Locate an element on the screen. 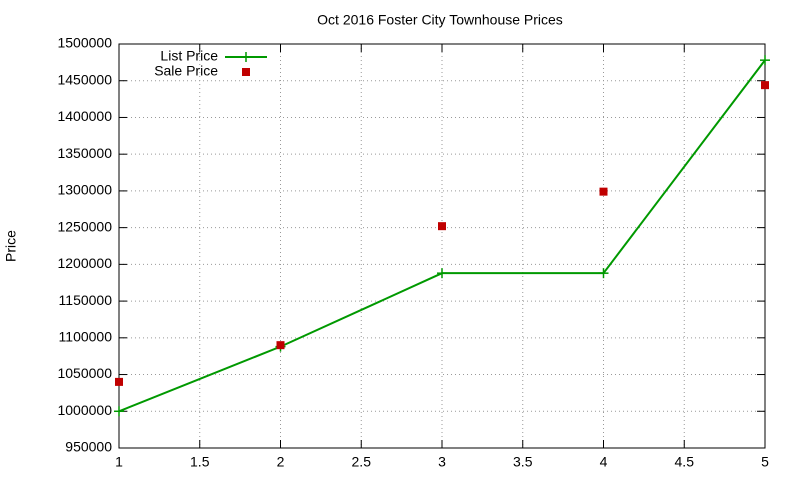 This screenshot has height=480, width=800. y-axis-label: Price is located at coordinates (11, 246).